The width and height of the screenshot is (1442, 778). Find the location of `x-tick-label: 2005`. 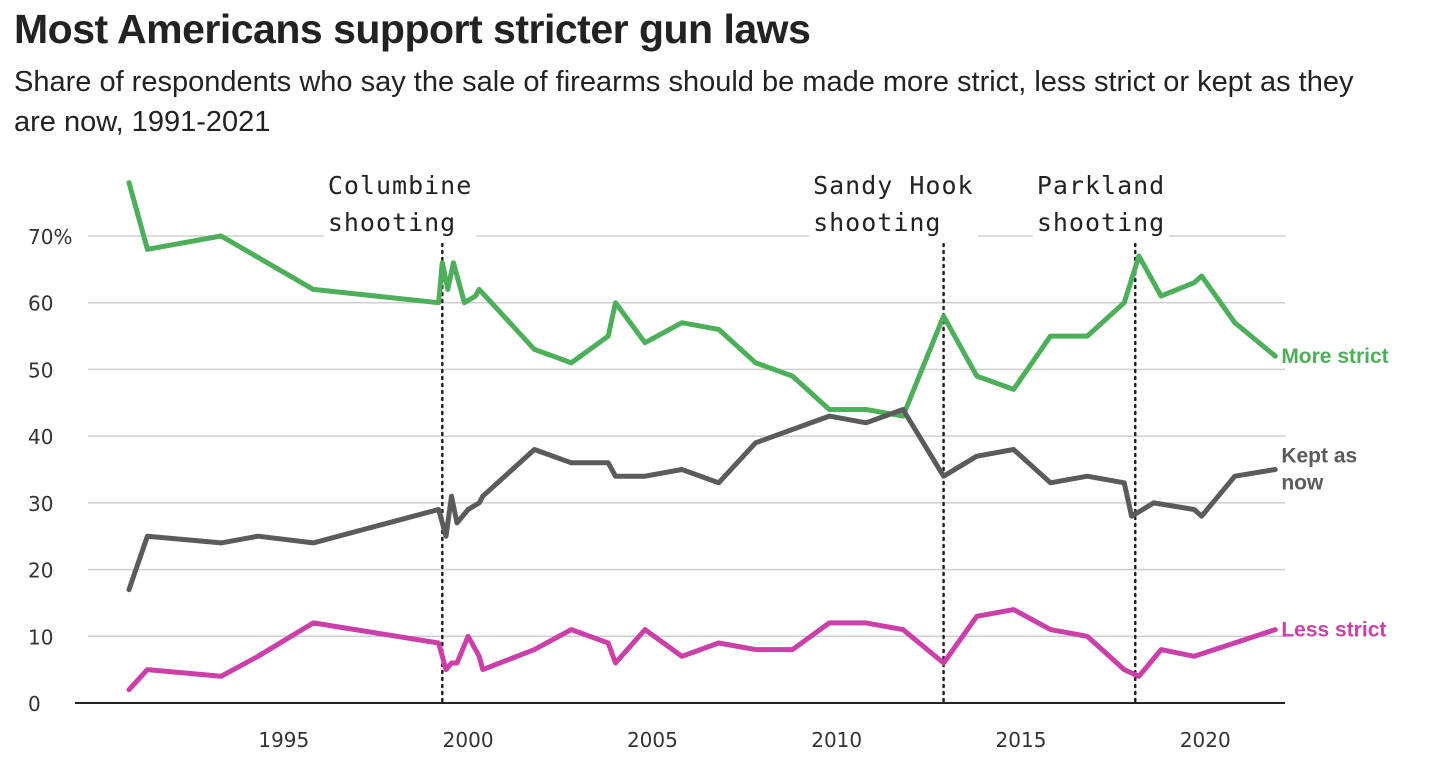

x-tick-label: 2005 is located at coordinates (652, 740).